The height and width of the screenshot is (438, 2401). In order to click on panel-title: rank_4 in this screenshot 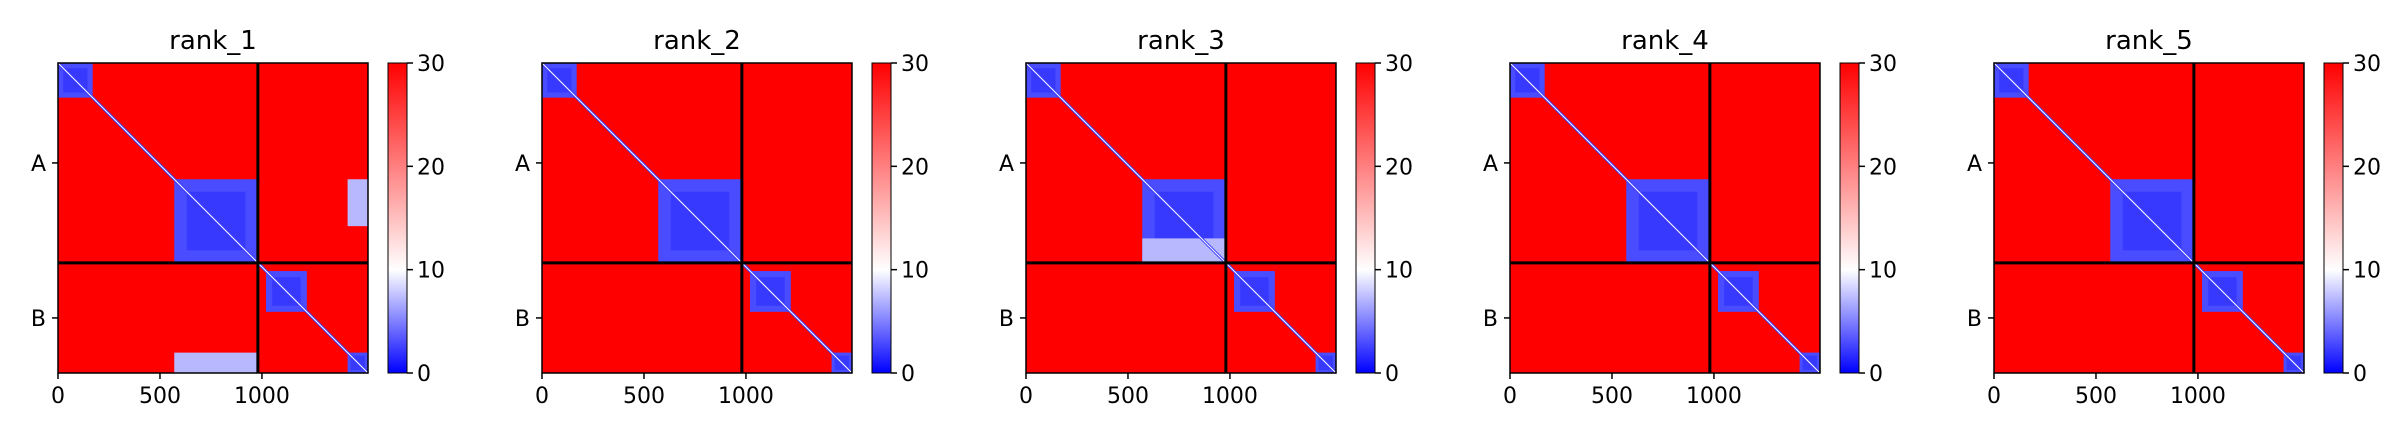, I will do `click(1665, 41)`.